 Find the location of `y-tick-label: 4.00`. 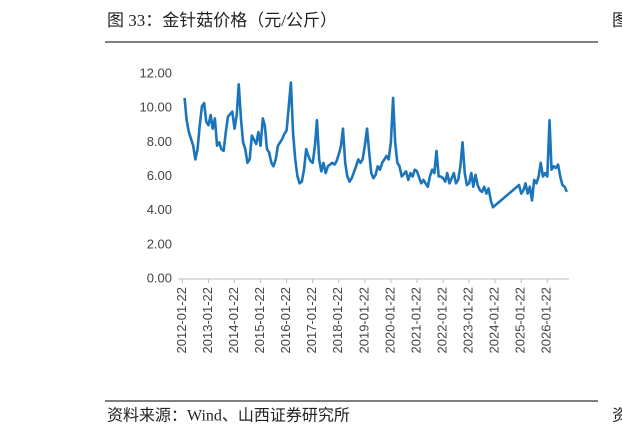

y-tick-label: 4.00 is located at coordinates (159, 209).